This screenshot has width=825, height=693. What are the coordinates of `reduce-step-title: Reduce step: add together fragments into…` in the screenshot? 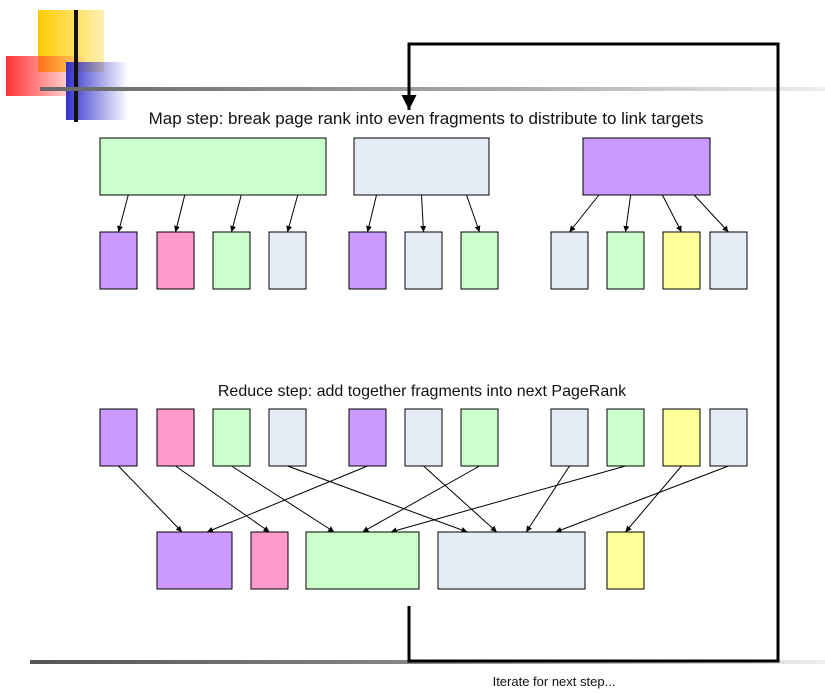 It's located at (422, 391).